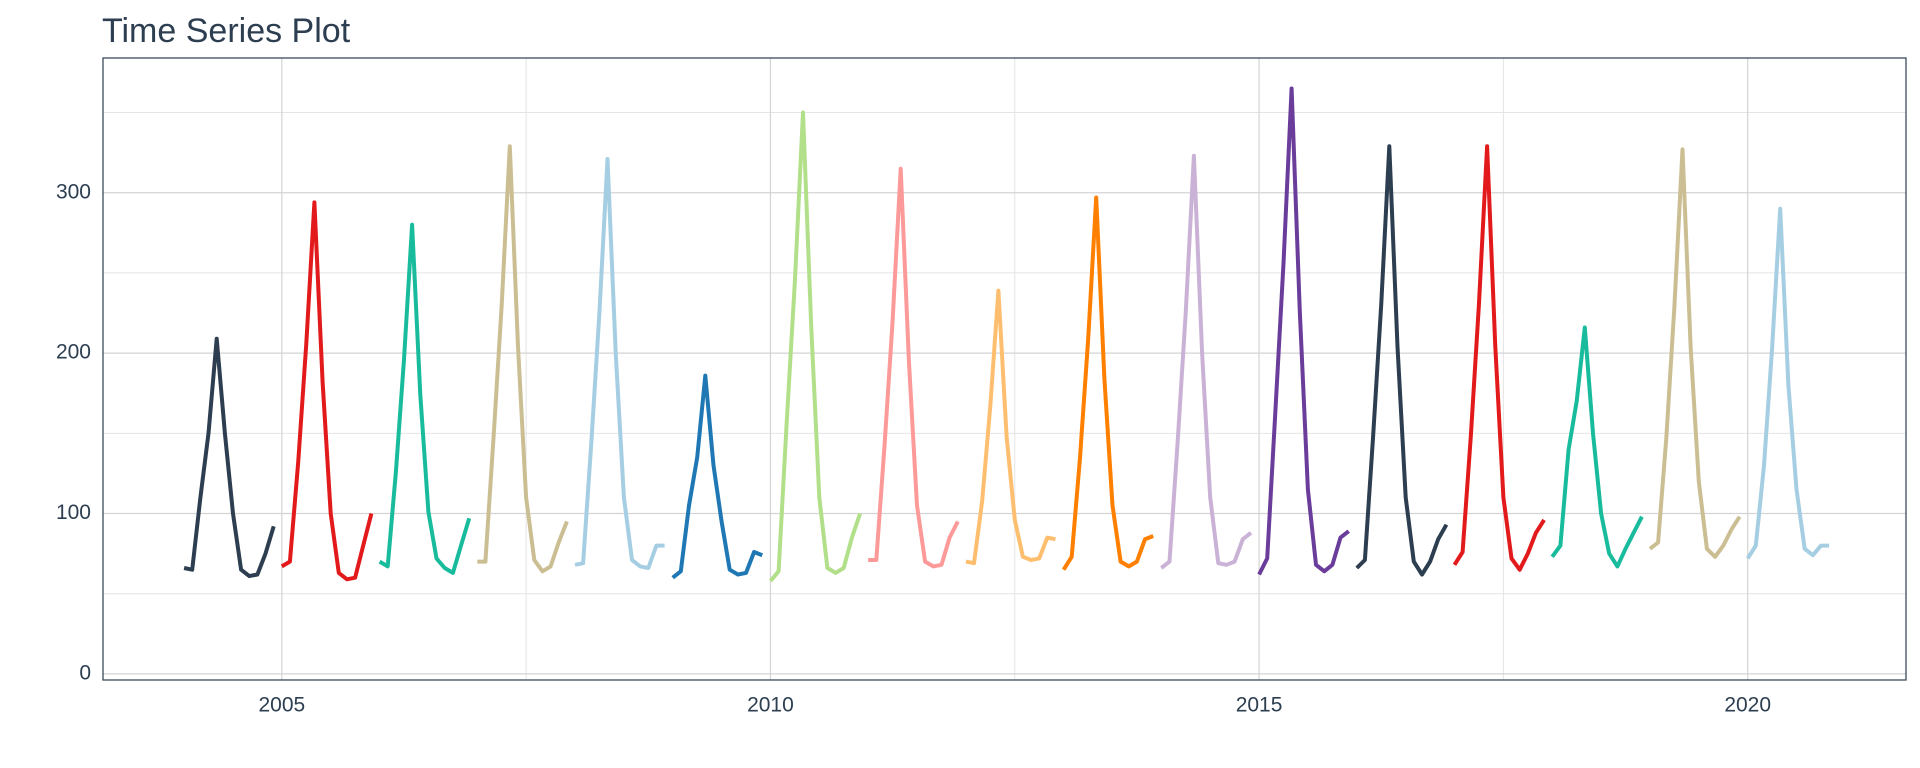  Describe the element at coordinates (73, 512) in the screenshot. I see `y-tick-label: 100` at that location.